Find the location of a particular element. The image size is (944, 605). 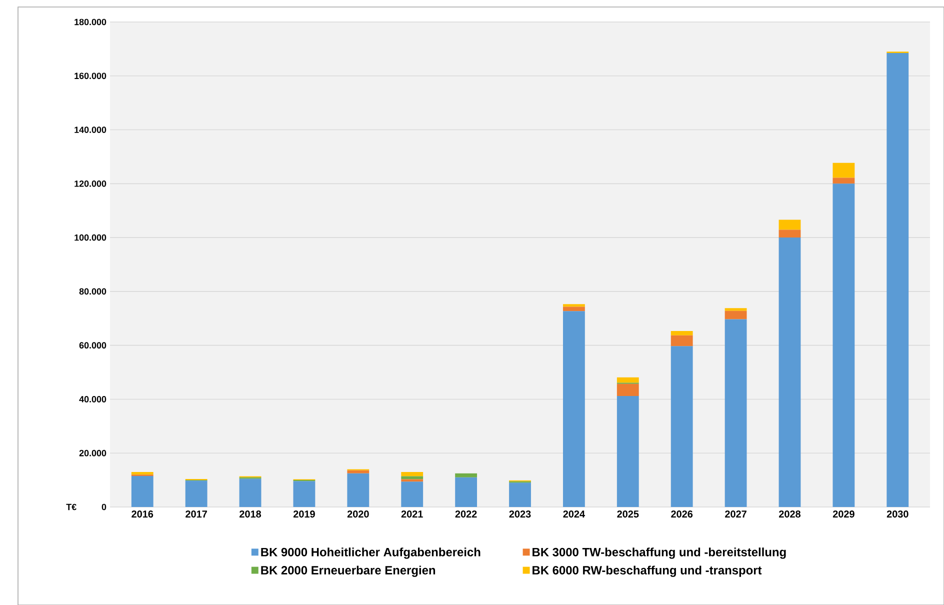

x-tick-label: 2016 is located at coordinates (143, 514).